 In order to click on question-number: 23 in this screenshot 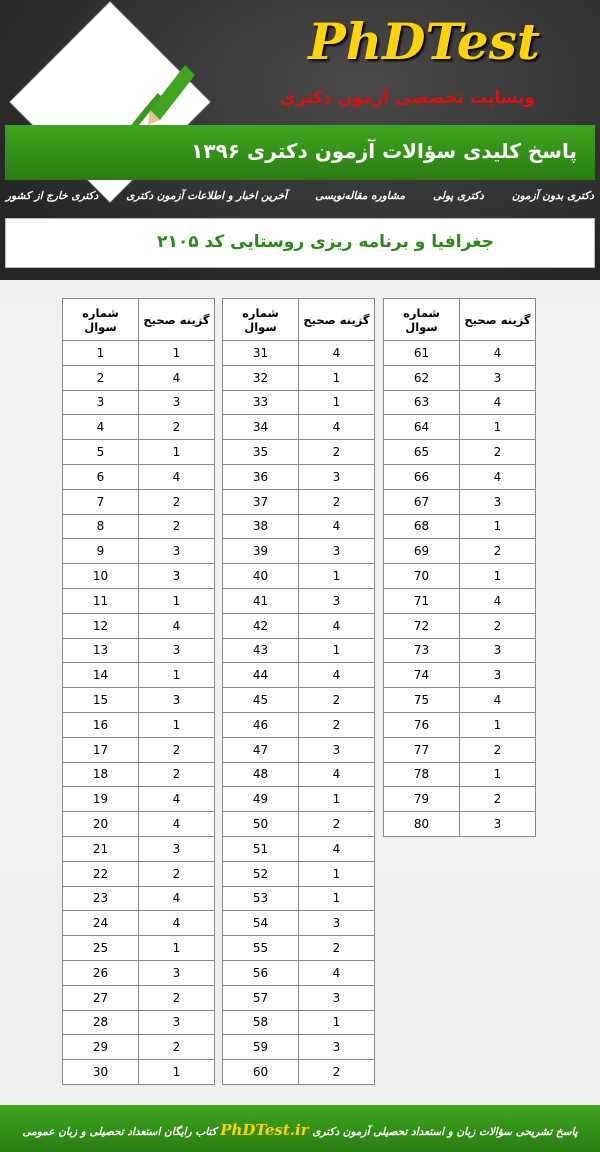, I will do `click(100, 898)`.